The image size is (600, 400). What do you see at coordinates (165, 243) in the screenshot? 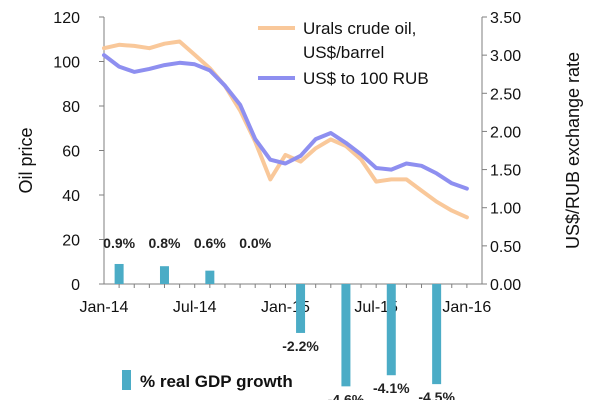
I see `gdp-data-label: 0.8%` at bounding box center [165, 243].